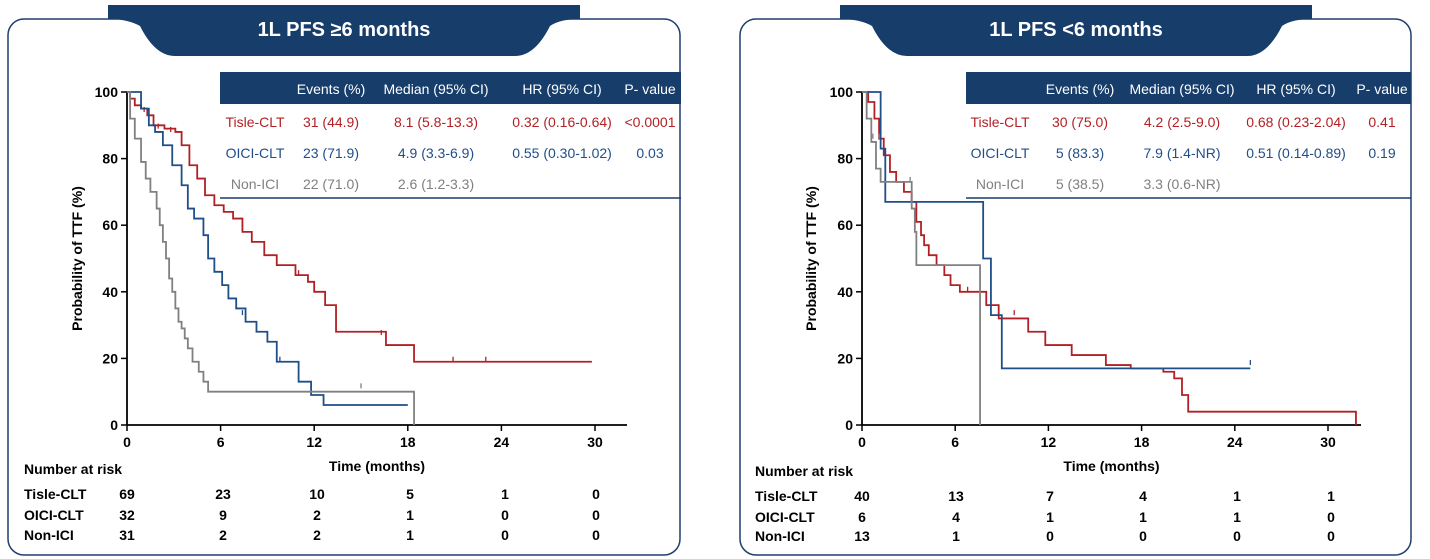 This screenshot has height=559, width=1430. I want to click on stats-cell-p: 0.41, so click(1381, 122).